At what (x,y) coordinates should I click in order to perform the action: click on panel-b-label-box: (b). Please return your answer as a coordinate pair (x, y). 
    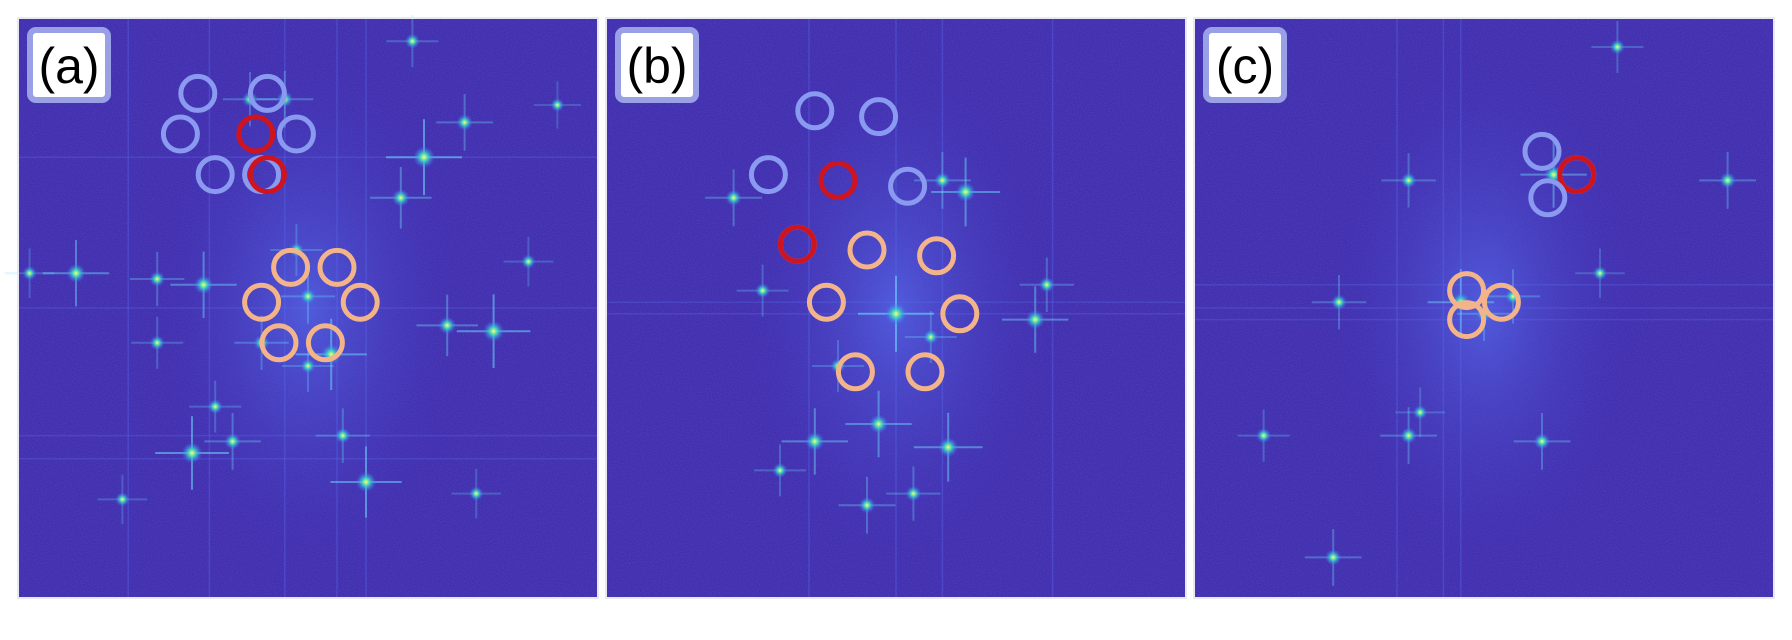
    Looking at the image, I should click on (657, 65).